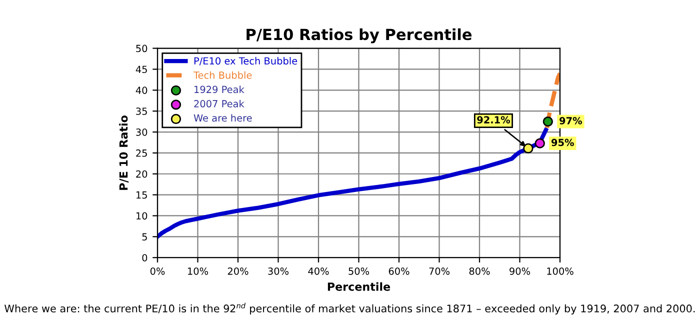 The image size is (700, 322). What do you see at coordinates (439, 271) in the screenshot?
I see `x-tick-label: 70%` at bounding box center [439, 271].